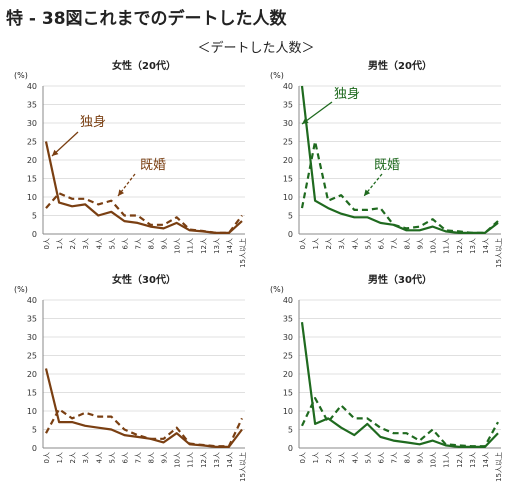  Describe the element at coordinates (144, 279) in the screenshot. I see `chart-title: 女性（30代）` at that location.